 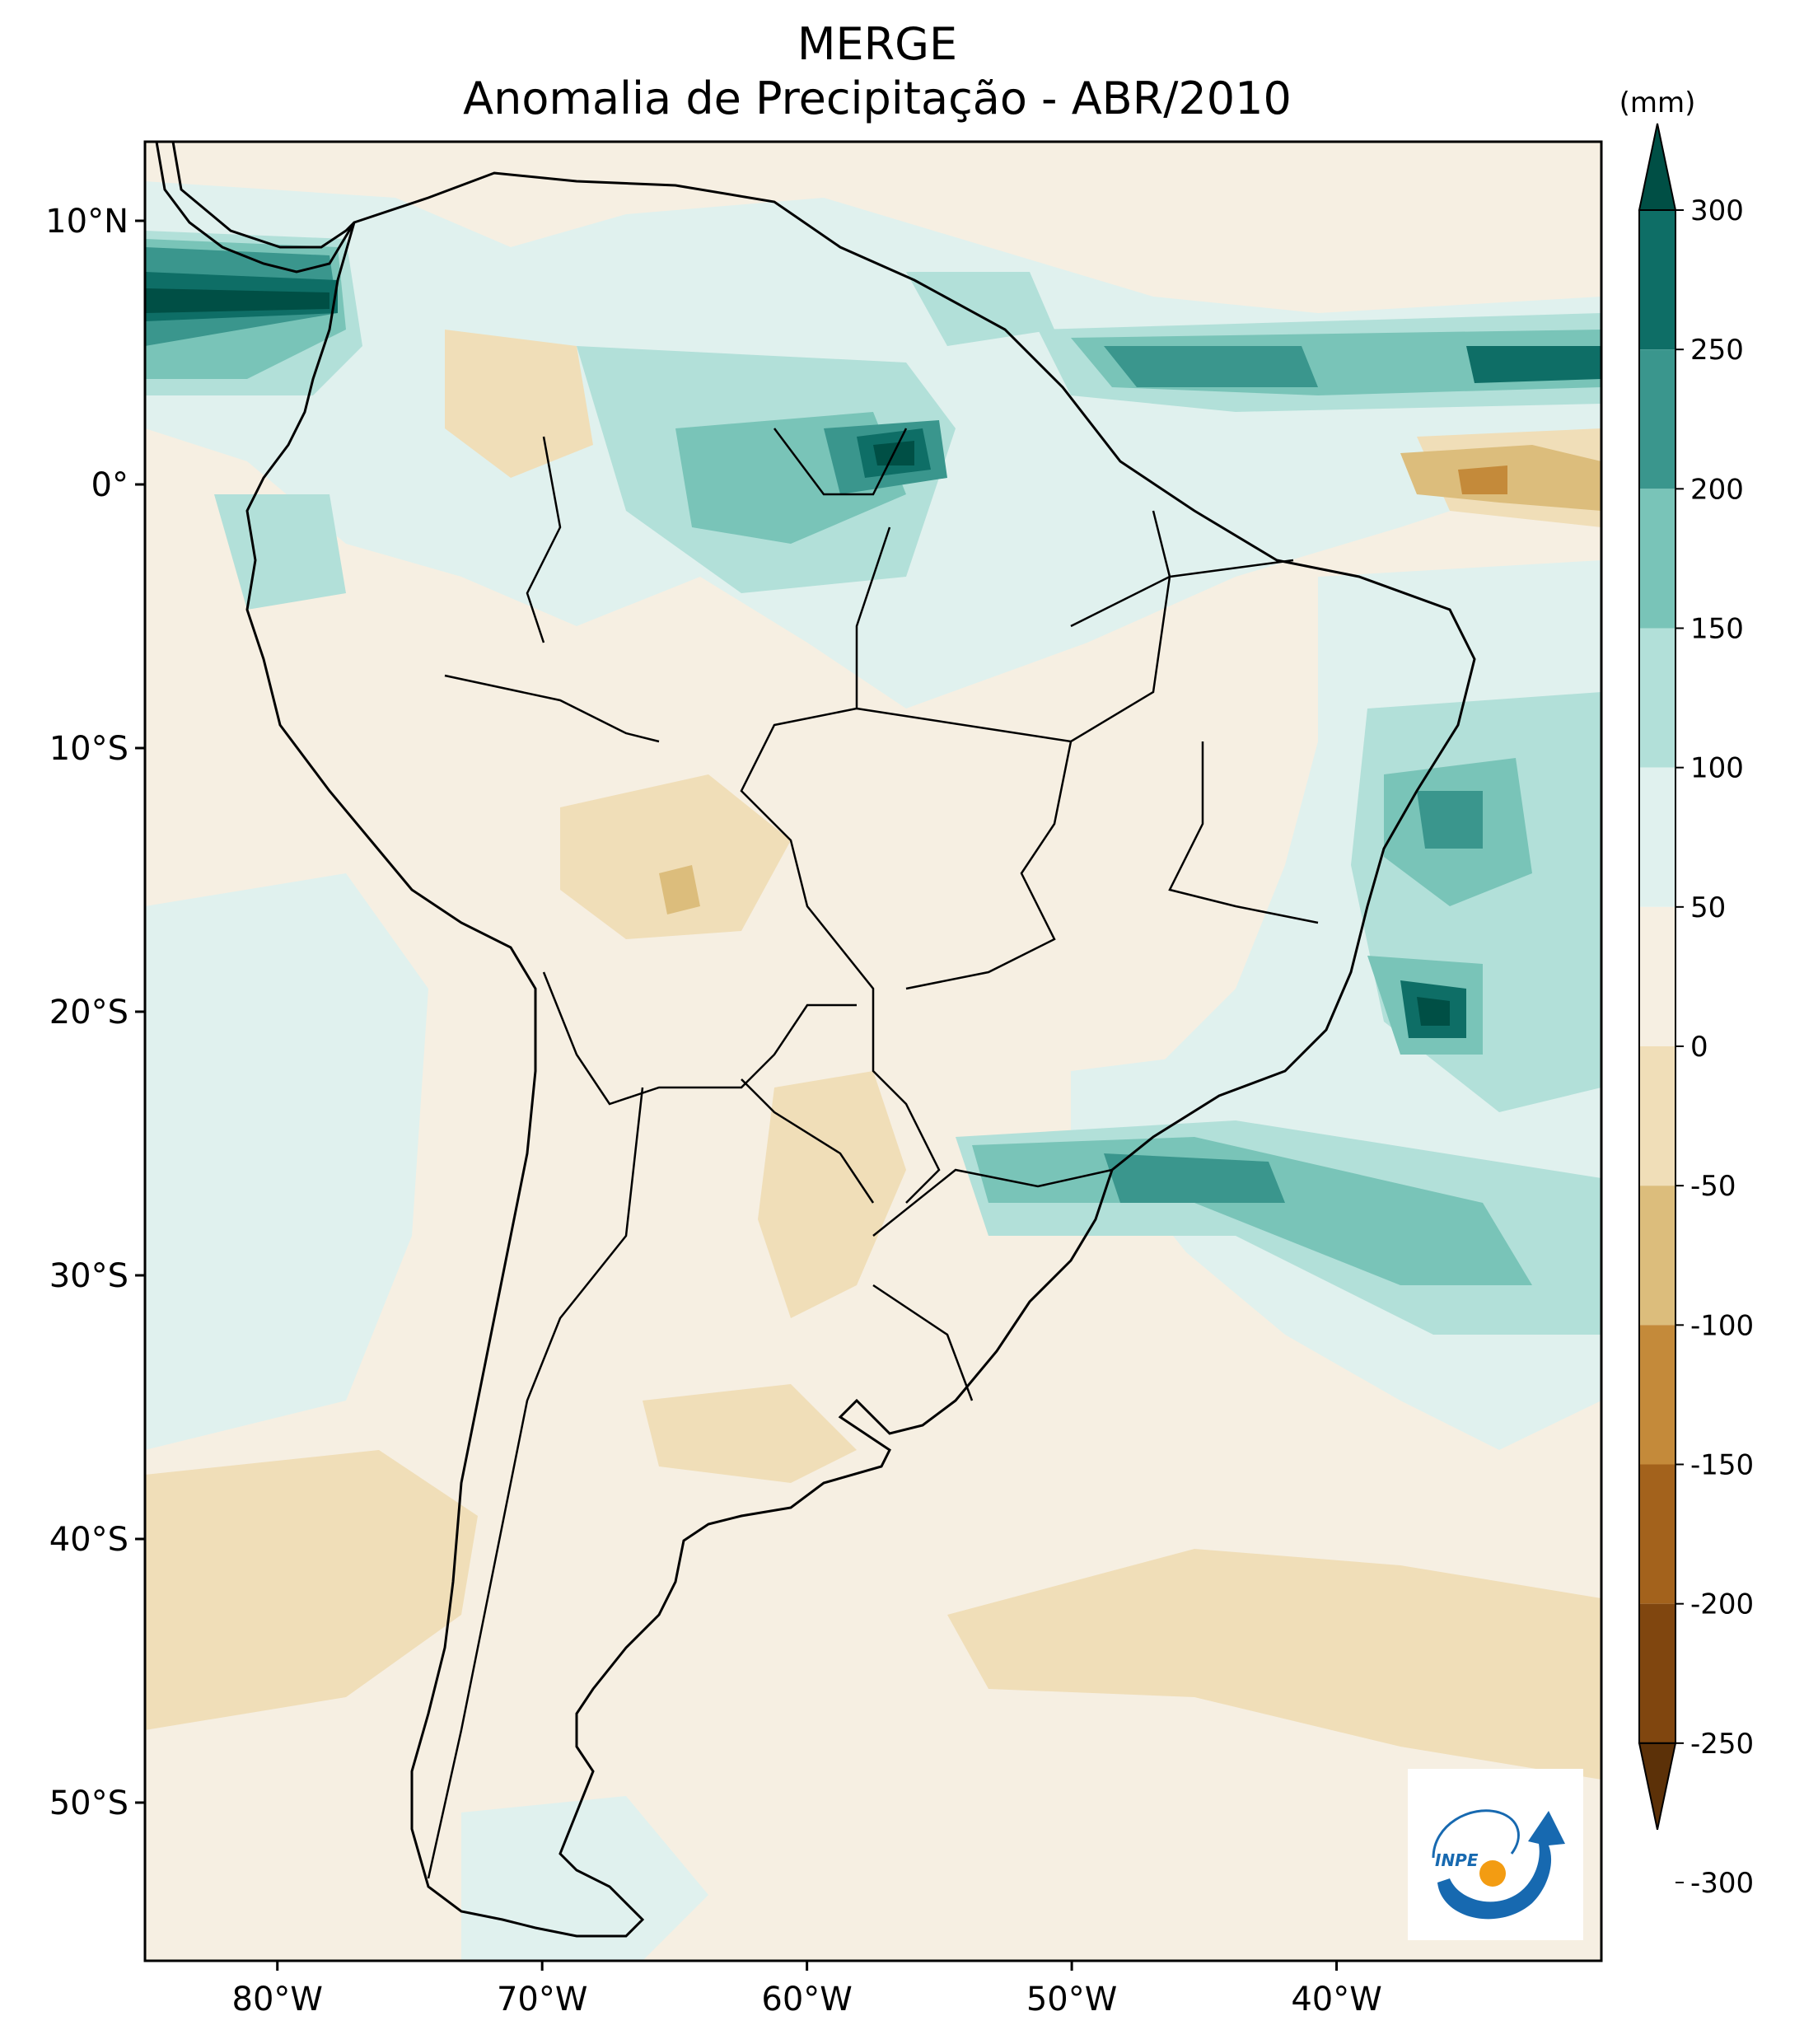 I want to click on colorbar-label: -50, so click(x=1713, y=1186).